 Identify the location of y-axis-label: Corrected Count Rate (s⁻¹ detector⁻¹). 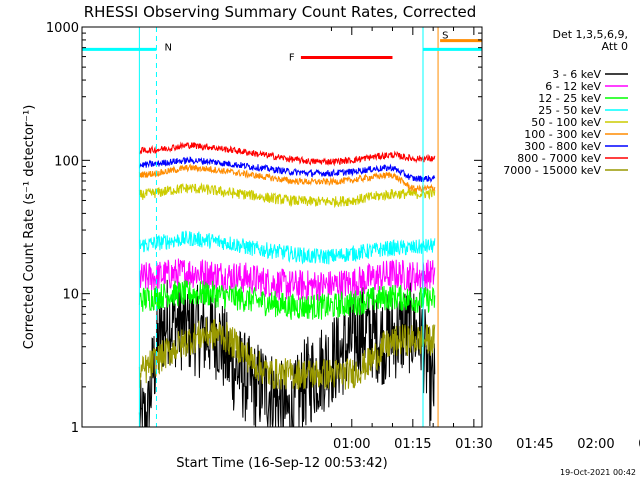
(29, 227).